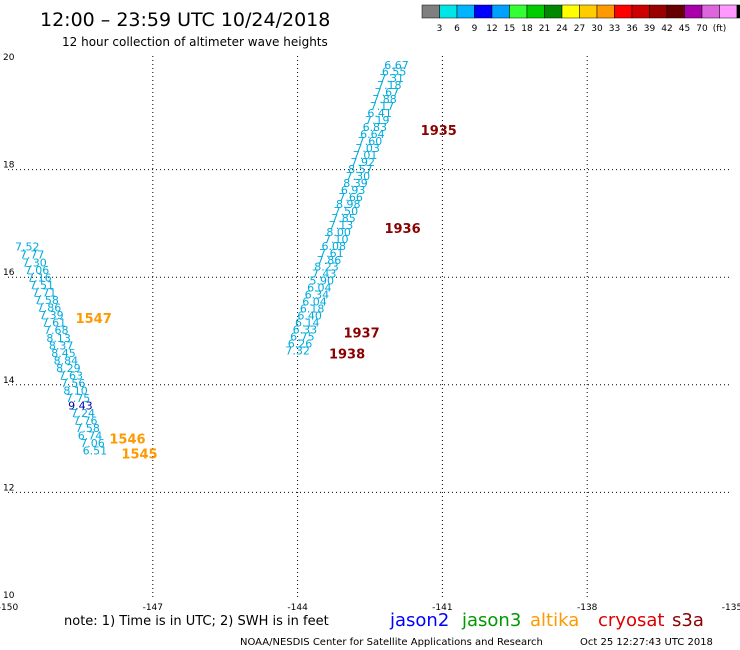 The image size is (740, 650). What do you see at coordinates (442, 608) in the screenshot?
I see `x-tick-label: -141` at bounding box center [442, 608].